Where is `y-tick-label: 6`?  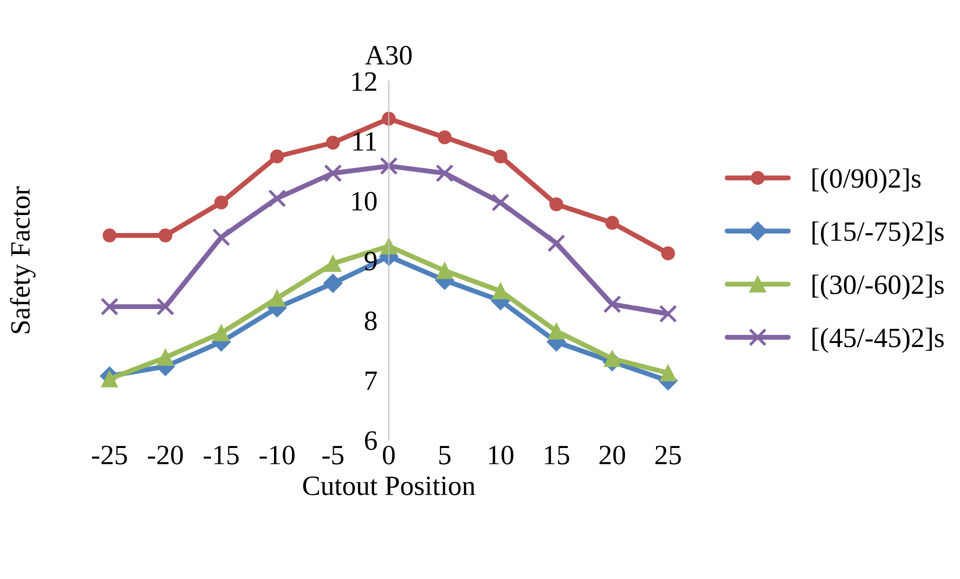
y-tick-label: 6 is located at coordinates (370, 440).